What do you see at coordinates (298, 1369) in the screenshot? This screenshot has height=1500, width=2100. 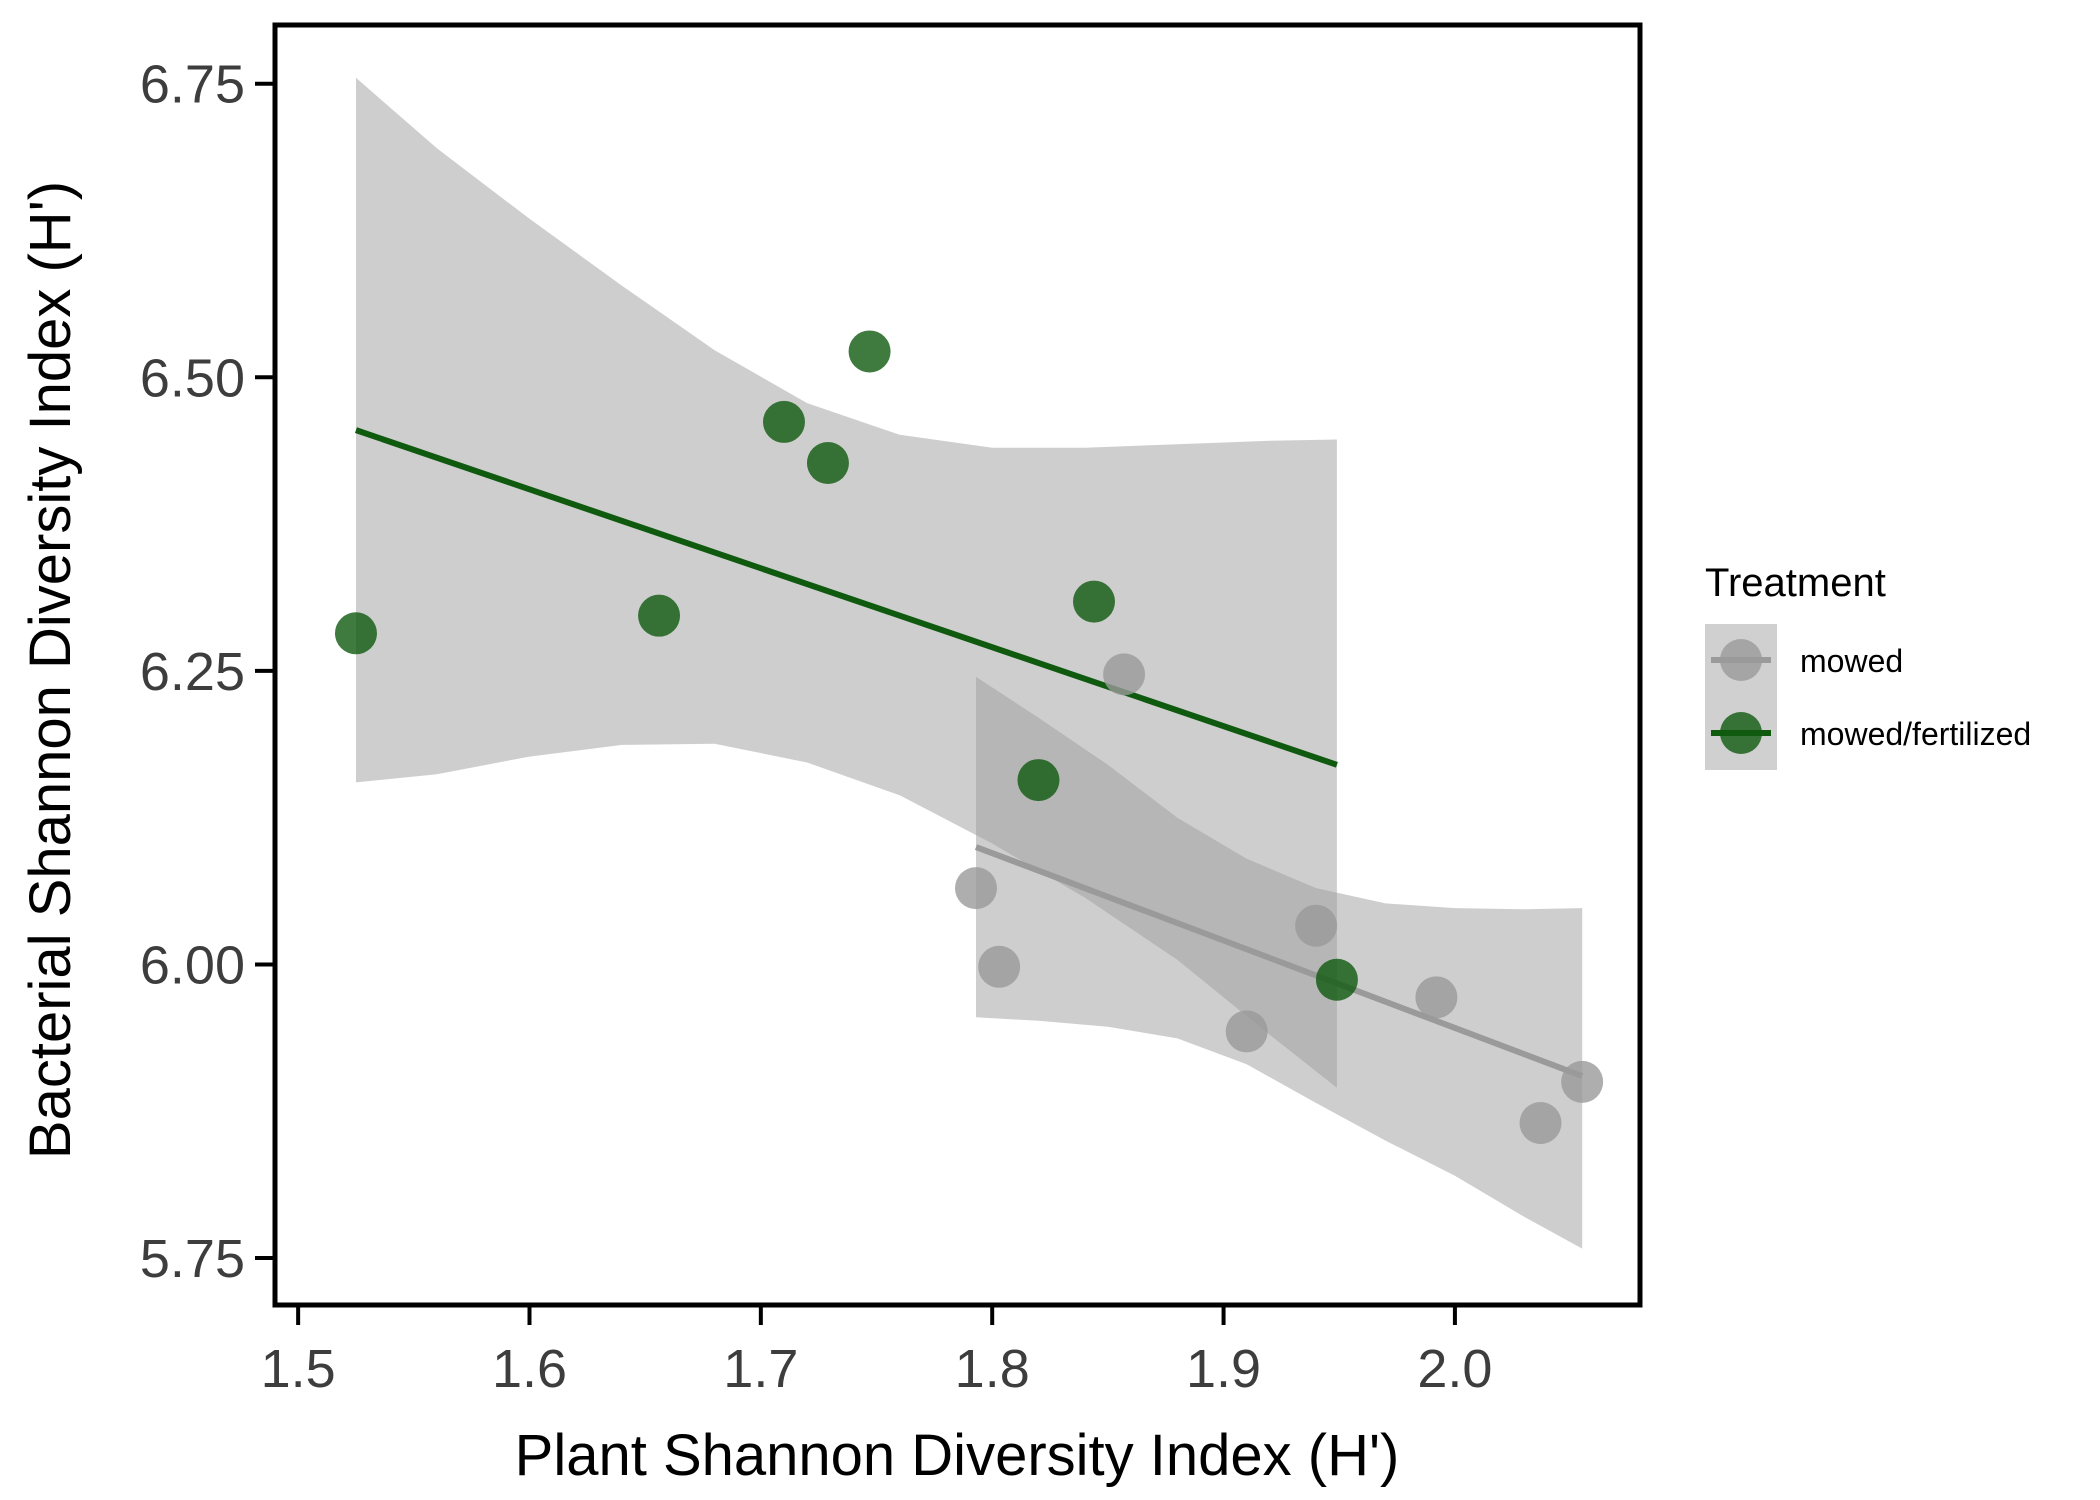 I see `x-tick-label: 1.5` at bounding box center [298, 1369].